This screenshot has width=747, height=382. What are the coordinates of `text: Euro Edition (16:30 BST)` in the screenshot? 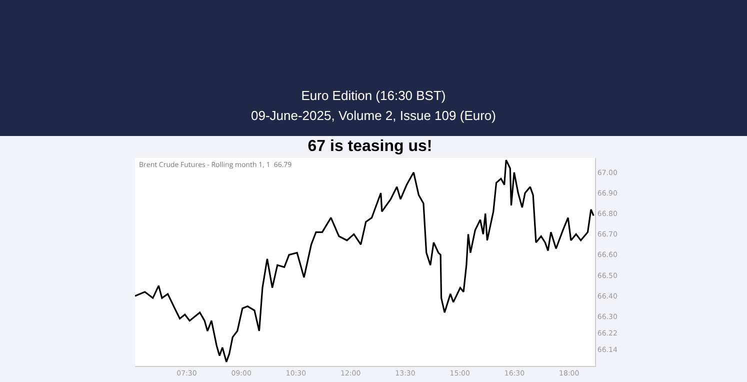 It's located at (373, 95).